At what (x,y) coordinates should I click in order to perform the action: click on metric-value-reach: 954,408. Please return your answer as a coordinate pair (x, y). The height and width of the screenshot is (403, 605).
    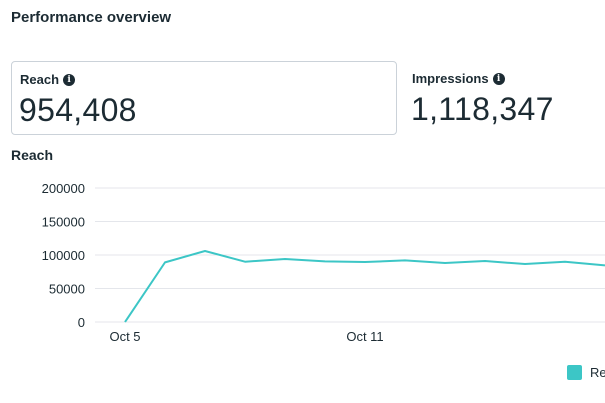
    Looking at the image, I should click on (78, 110).